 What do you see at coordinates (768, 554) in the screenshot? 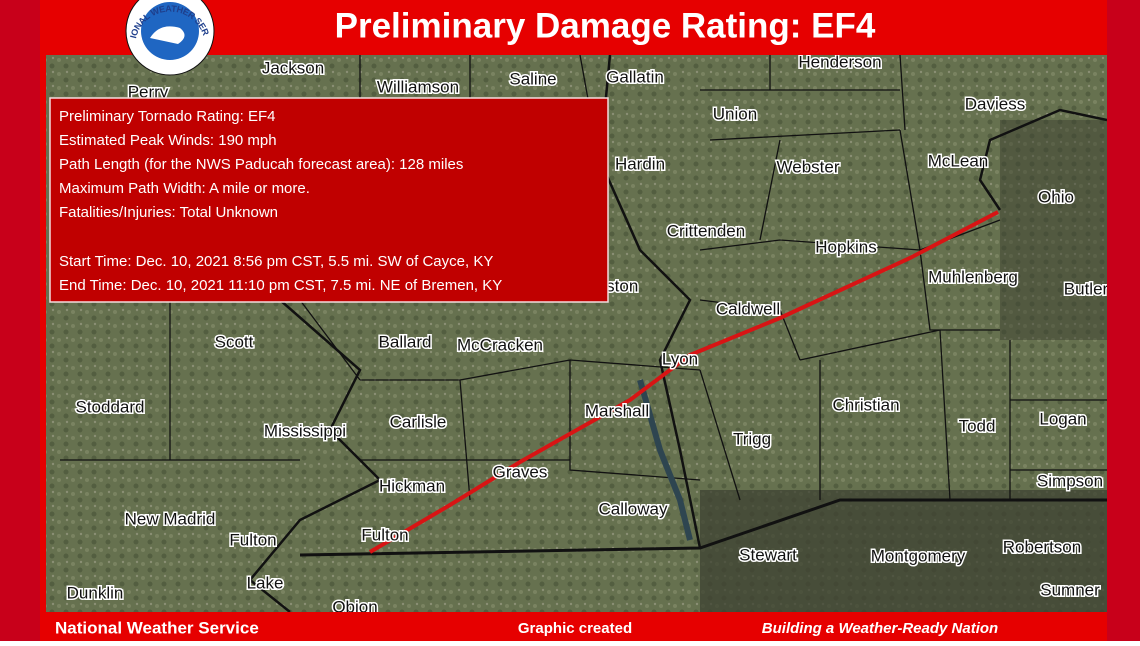
I see `county-label: Stewart` at bounding box center [768, 554].